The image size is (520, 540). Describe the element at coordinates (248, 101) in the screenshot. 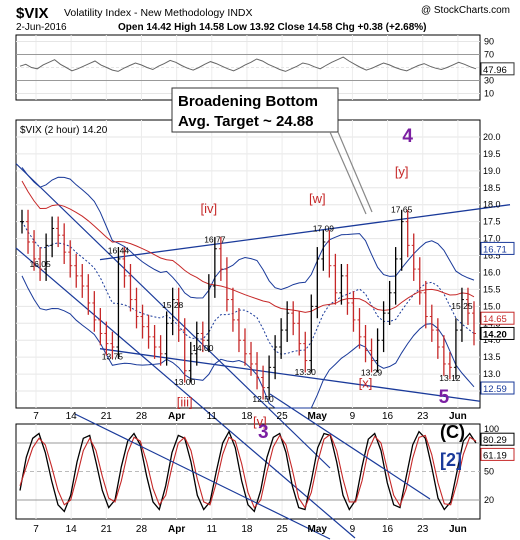

I see `callout-line-1: Broadening Bottom` at that location.